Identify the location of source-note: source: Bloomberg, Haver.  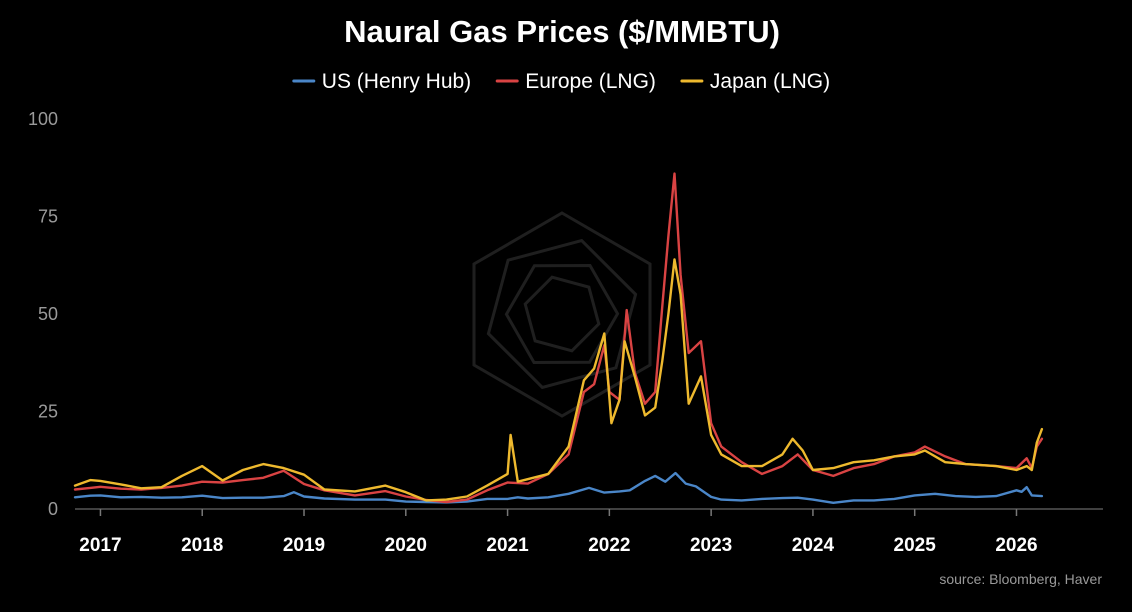
(1020, 579).